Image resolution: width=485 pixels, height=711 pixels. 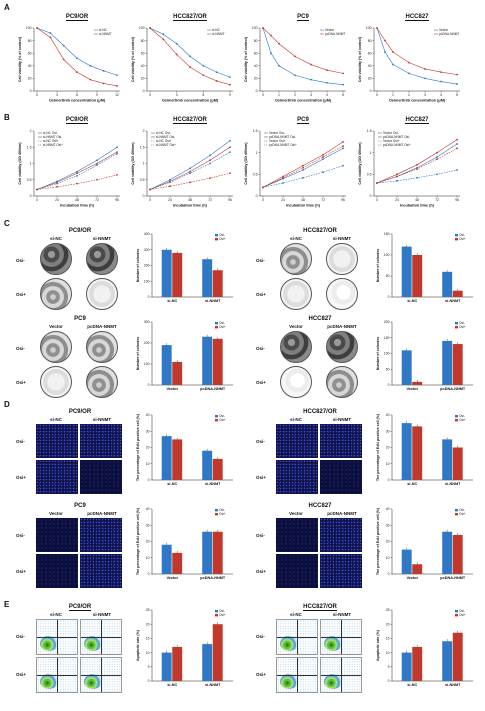 I want to click on x-tick-label: 72, so click(x=97, y=200).